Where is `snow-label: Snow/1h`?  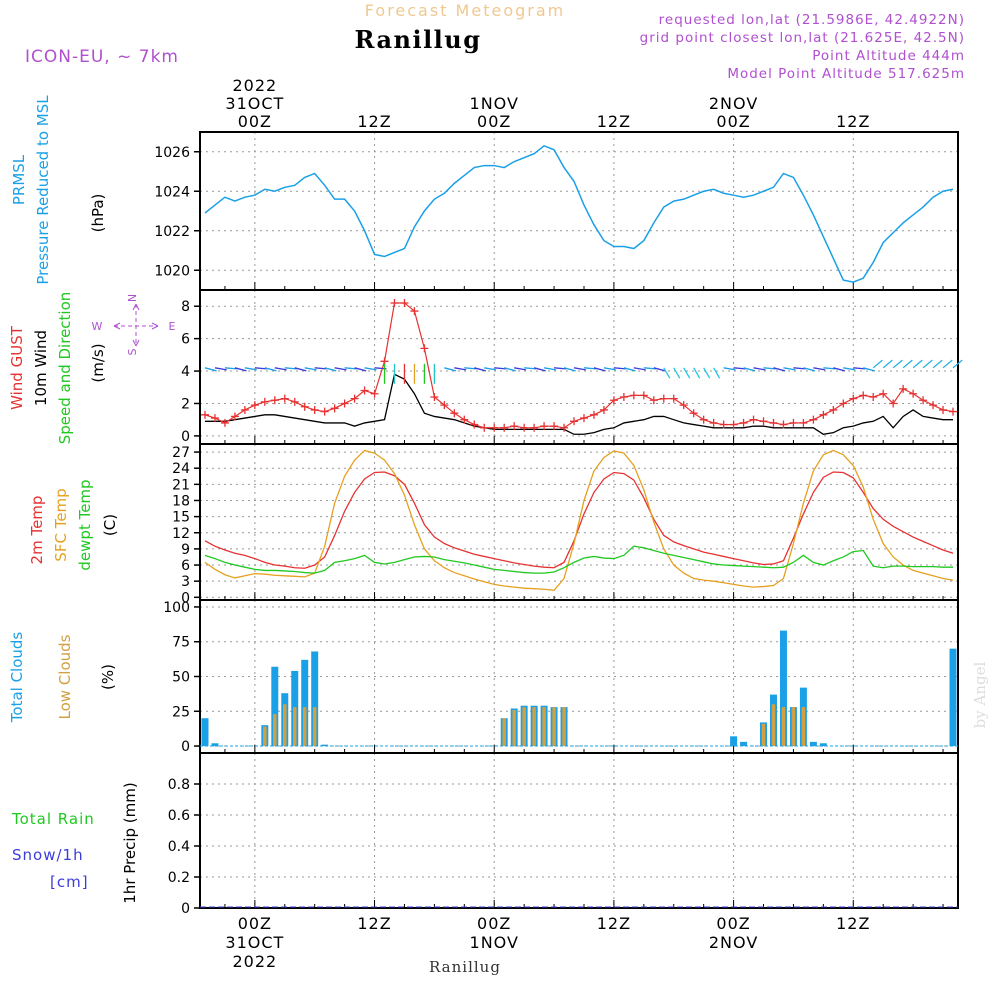 snow-label: Snow/1h is located at coordinates (48, 855).